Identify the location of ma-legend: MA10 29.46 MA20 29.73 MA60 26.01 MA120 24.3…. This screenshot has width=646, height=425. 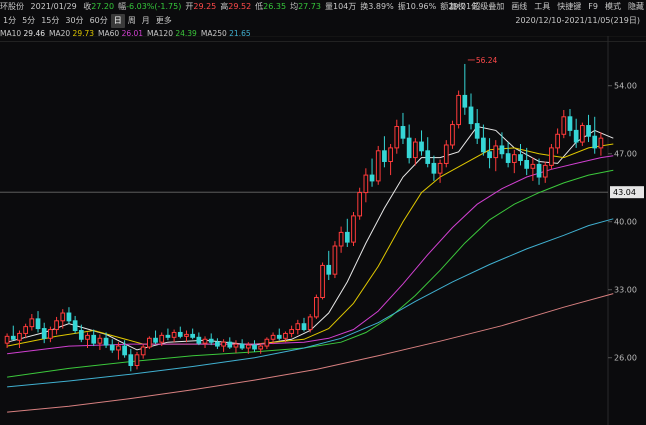
(323, 34).